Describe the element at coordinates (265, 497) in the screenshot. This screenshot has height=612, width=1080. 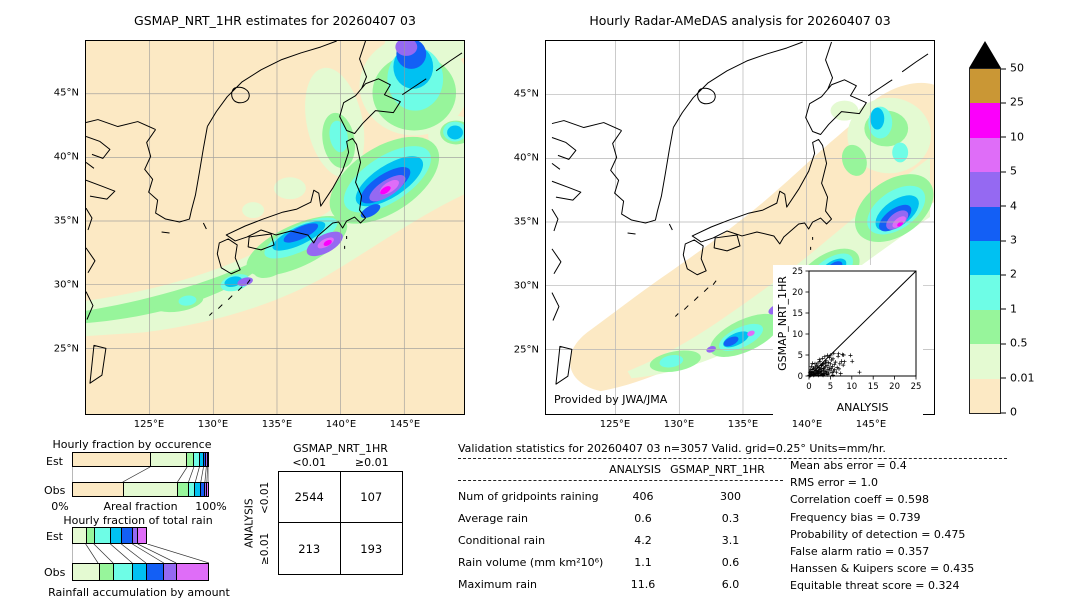
I see `contingency-row-label-0: <0.01` at that location.